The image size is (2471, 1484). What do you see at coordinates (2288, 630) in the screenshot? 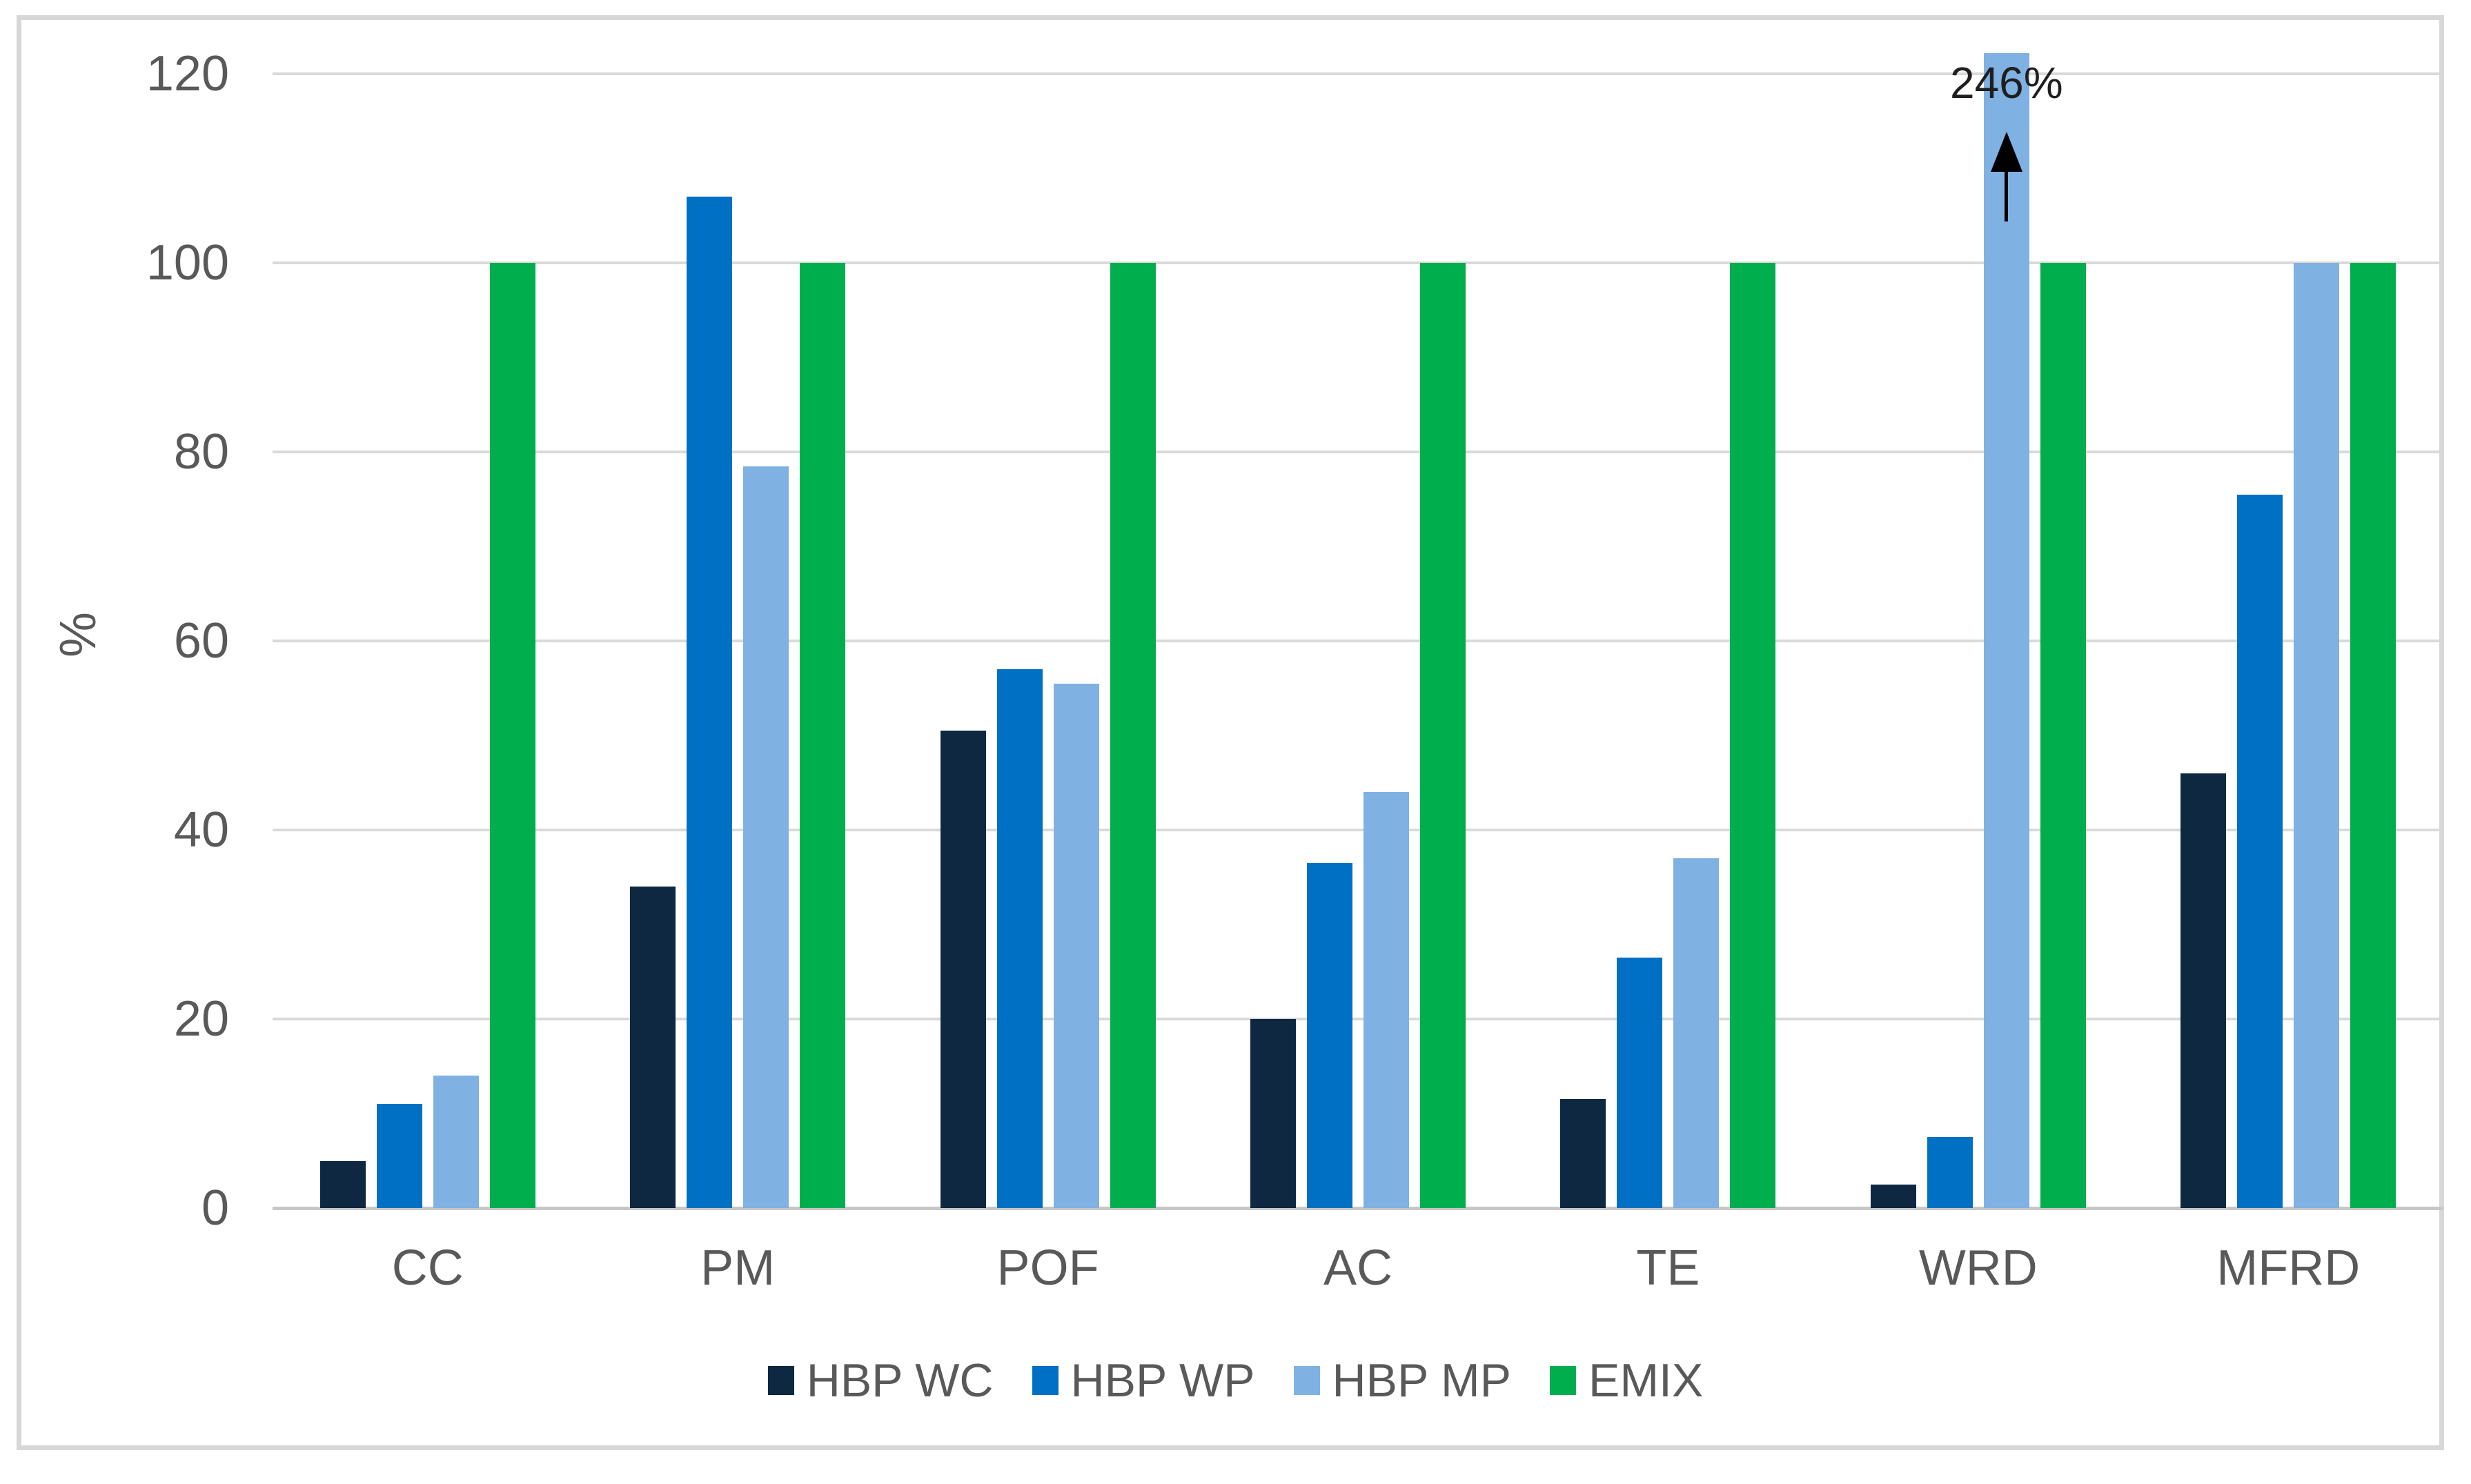
I see `bar-group-MFRD` at bounding box center [2288, 630].